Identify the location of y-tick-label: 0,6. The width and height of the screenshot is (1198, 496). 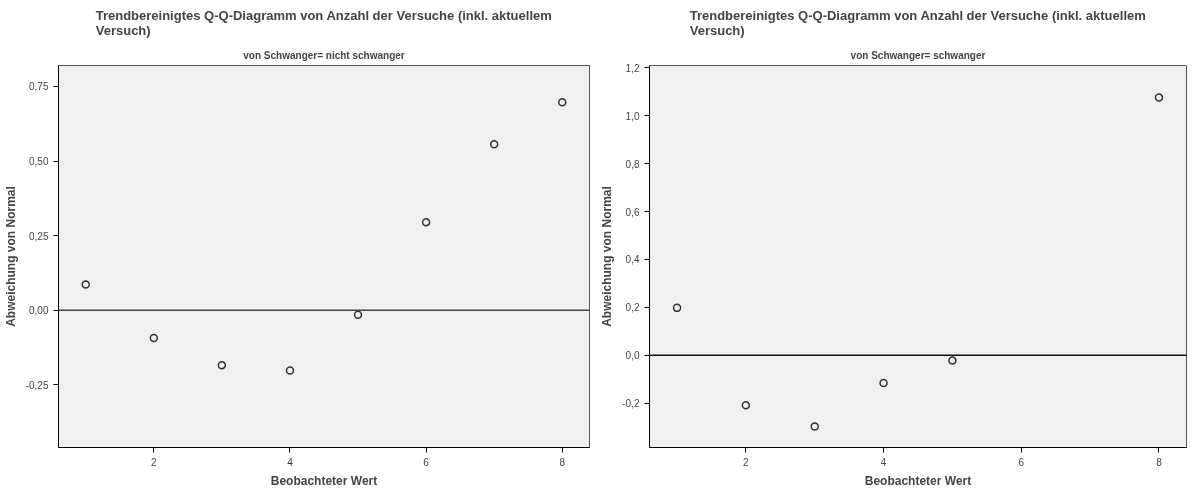
(632, 212).